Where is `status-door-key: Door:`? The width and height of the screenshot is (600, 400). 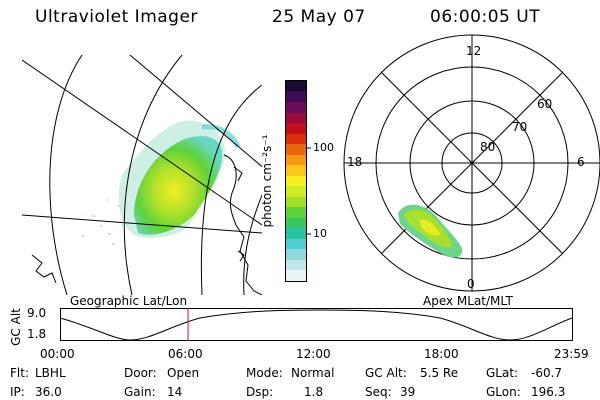
status-door-key: Door: is located at coordinates (140, 373).